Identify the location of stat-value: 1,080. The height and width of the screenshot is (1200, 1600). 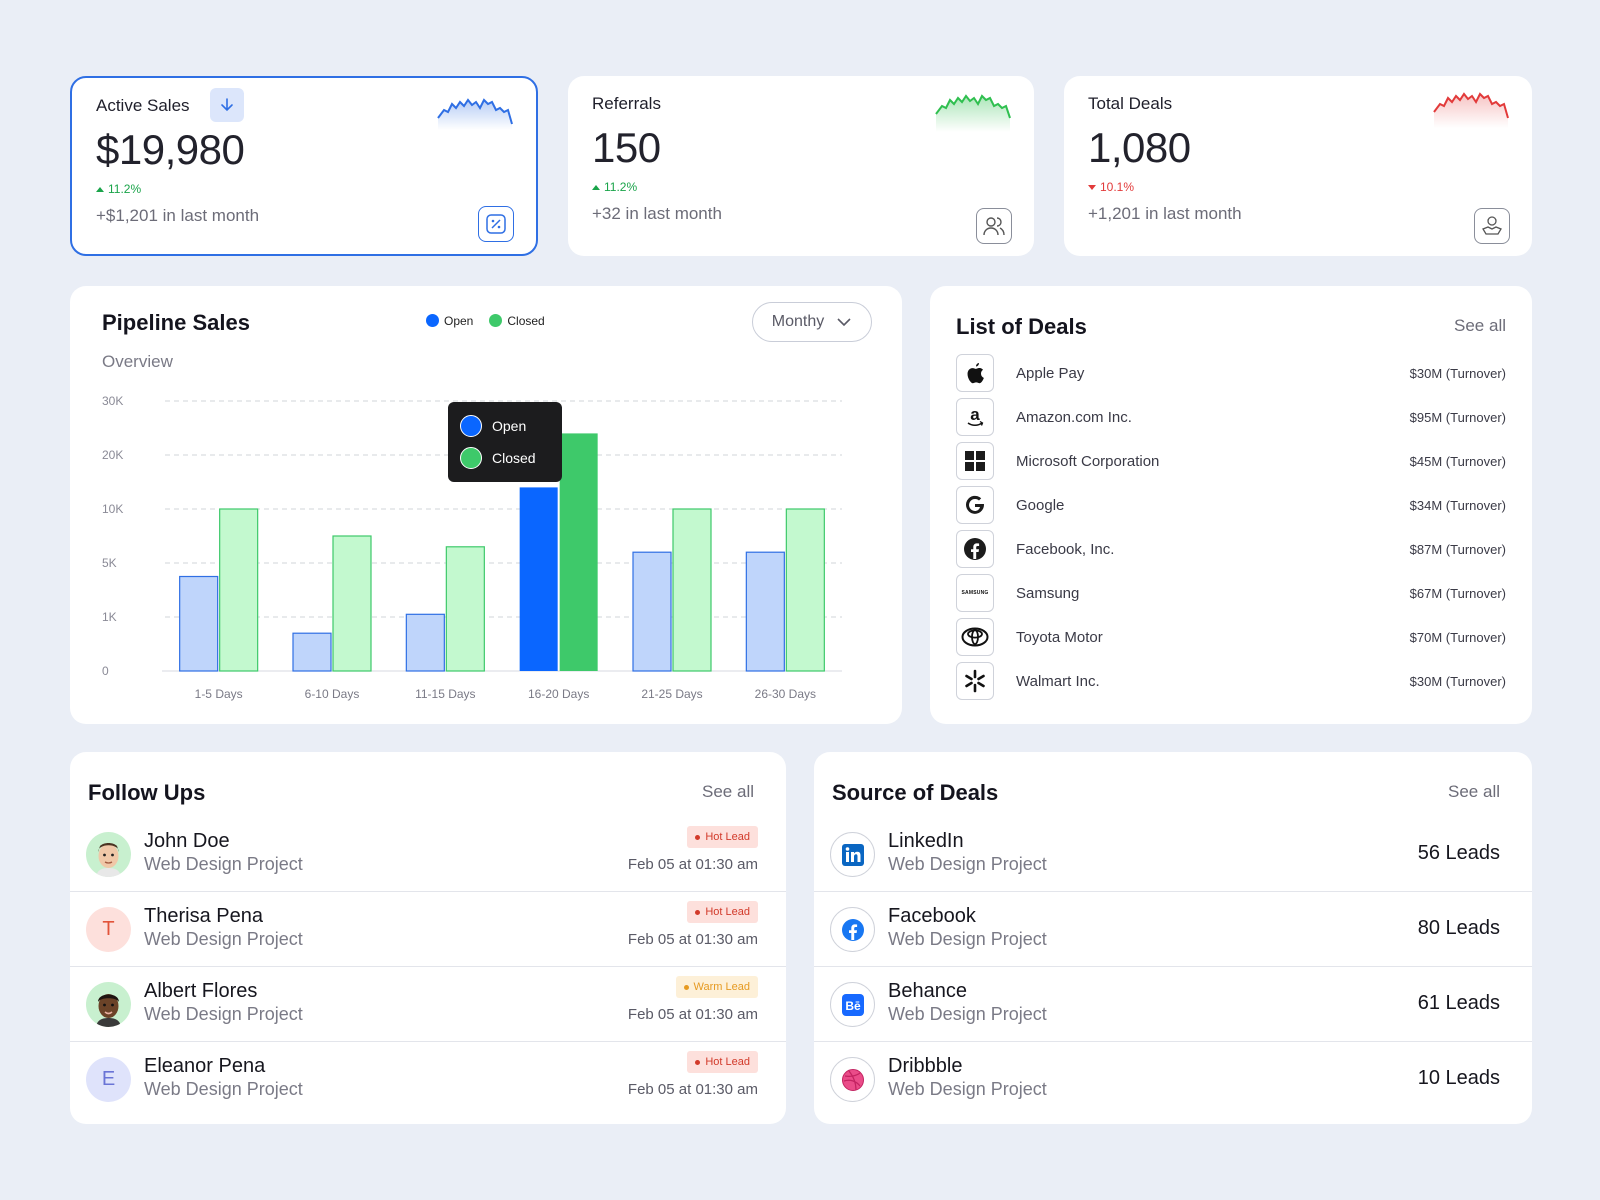
(1139, 147).